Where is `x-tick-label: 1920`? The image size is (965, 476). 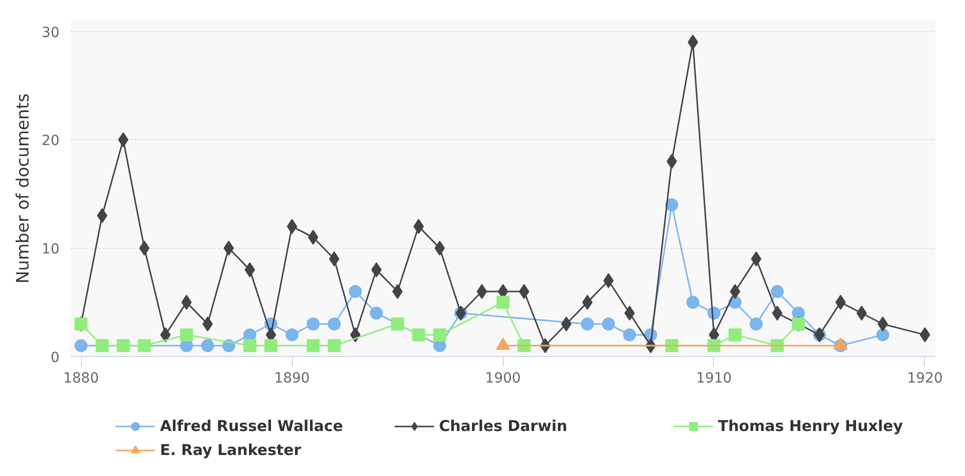
x-tick-label: 1920 is located at coordinates (925, 378).